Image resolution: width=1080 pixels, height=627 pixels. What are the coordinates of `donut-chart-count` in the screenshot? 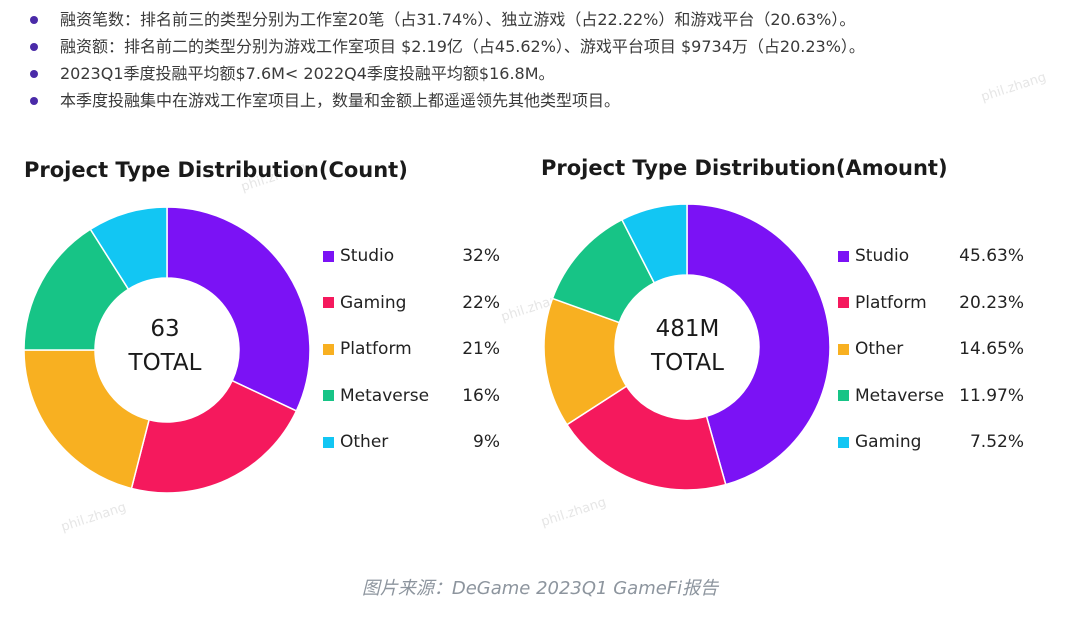 It's located at (167, 350).